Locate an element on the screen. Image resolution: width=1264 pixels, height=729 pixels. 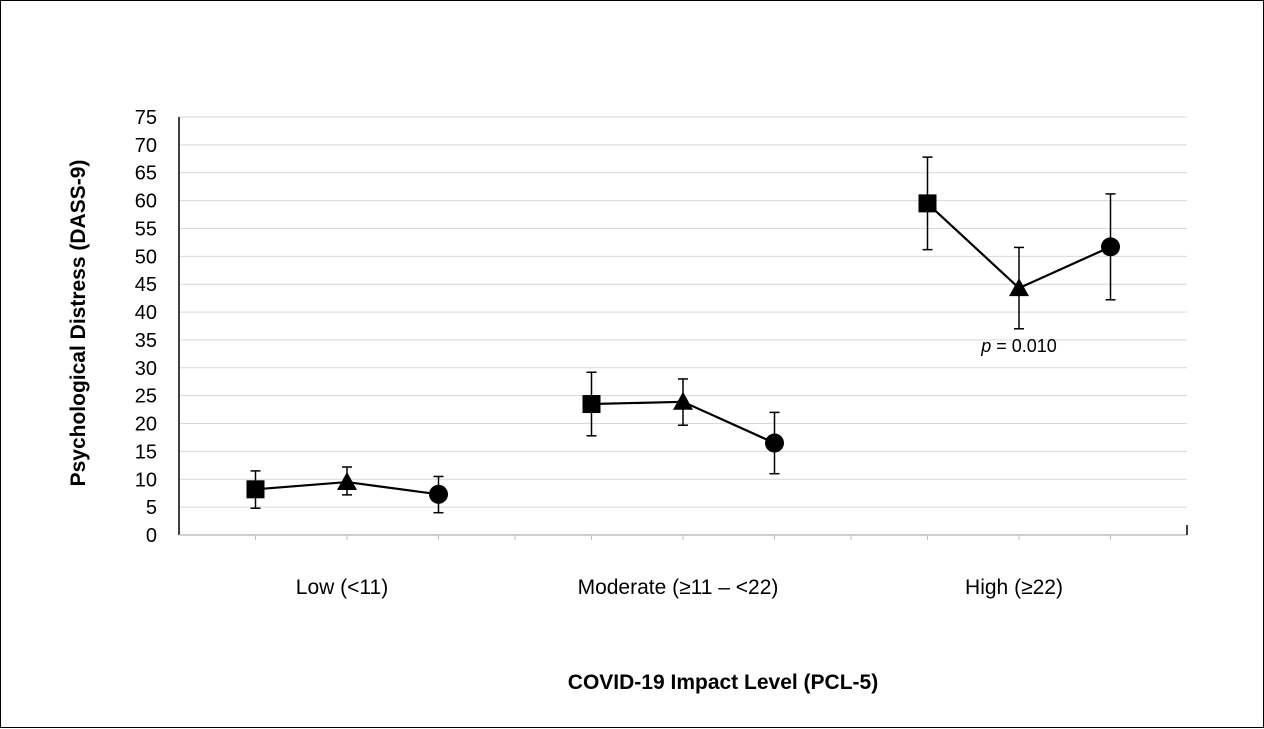
y-tick-label: 20 is located at coordinates (146, 425).